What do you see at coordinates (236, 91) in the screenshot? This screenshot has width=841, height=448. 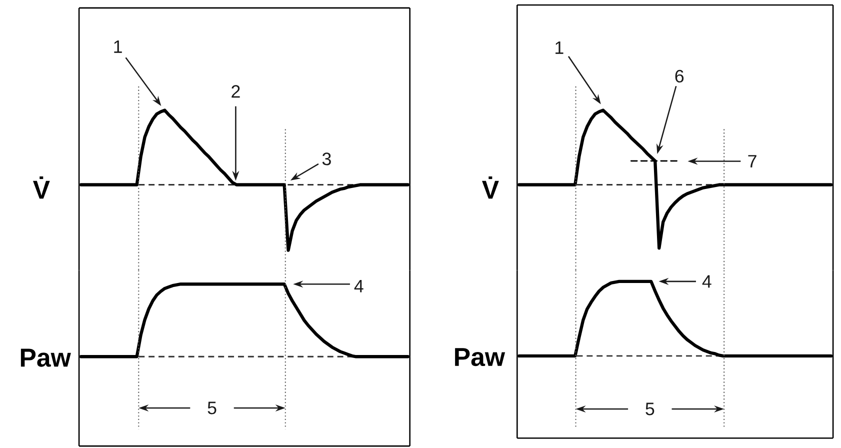 I see `text: 2` at bounding box center [236, 91].